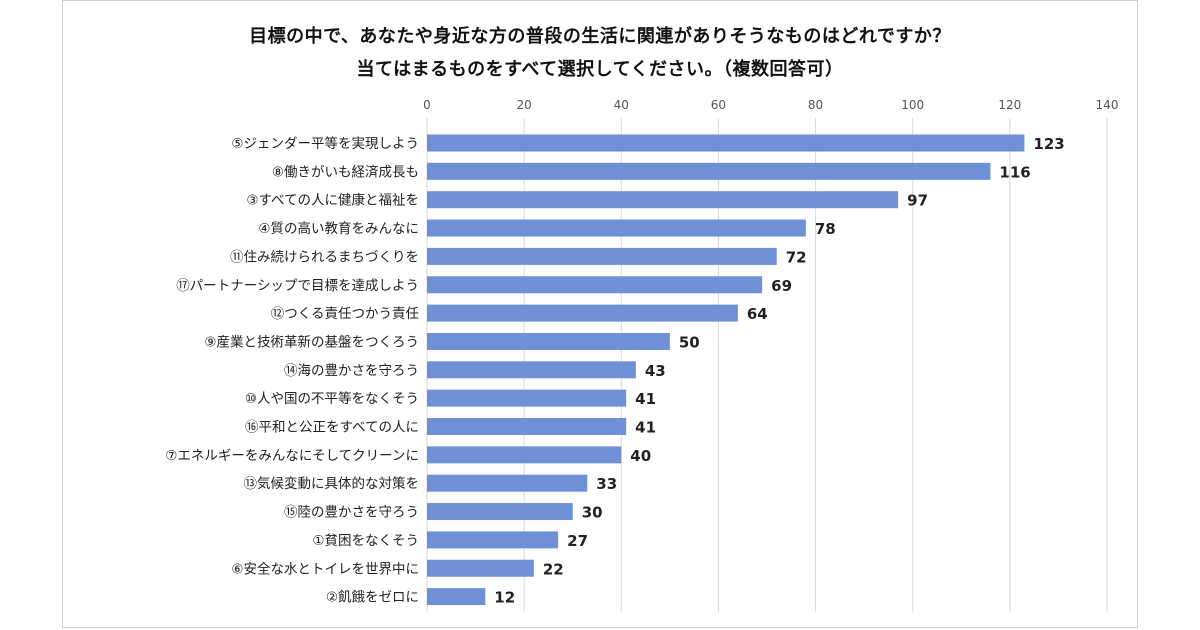 The height and width of the screenshot is (630, 1200). What do you see at coordinates (600, 36) in the screenshot?
I see `chart-title: 目標の中で、あなたや身近な方の普段の生活に関連がありそうなものはどれですか？` at bounding box center [600, 36].